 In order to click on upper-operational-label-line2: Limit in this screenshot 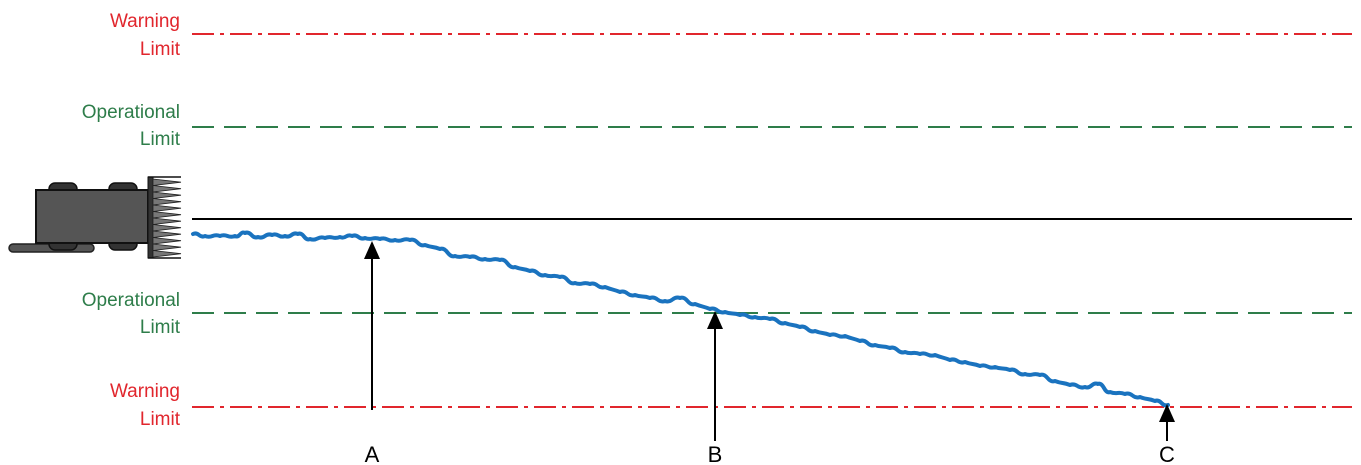, I will do `click(160, 139)`.